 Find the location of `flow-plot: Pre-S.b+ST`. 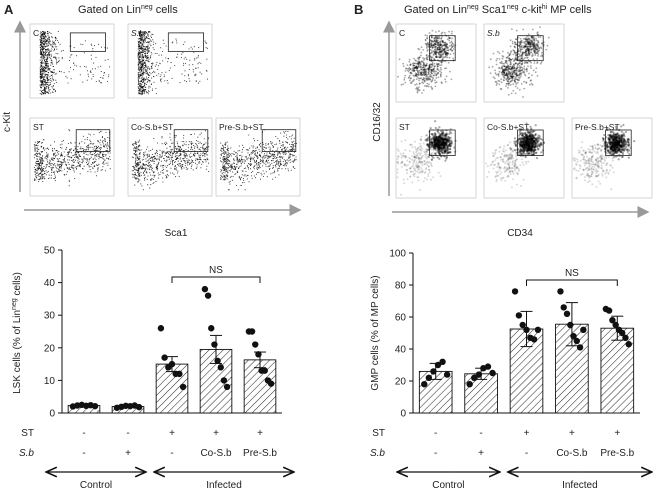

flow-plot: Pre-S.b+ST is located at coordinates (612, 158).